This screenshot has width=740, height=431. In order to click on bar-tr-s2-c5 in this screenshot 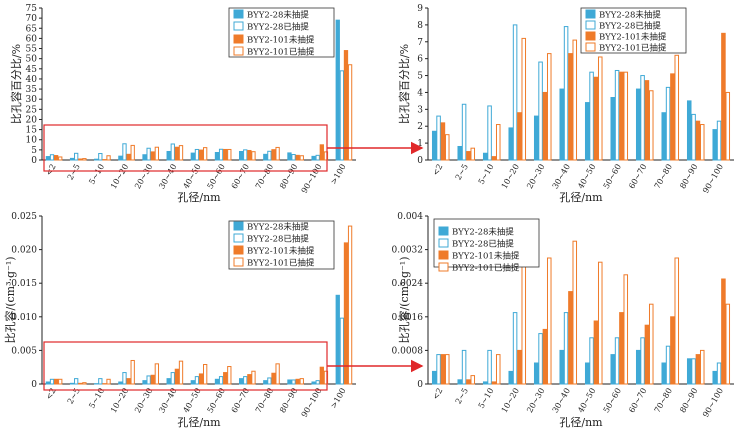, I will do `click(570, 107)`.